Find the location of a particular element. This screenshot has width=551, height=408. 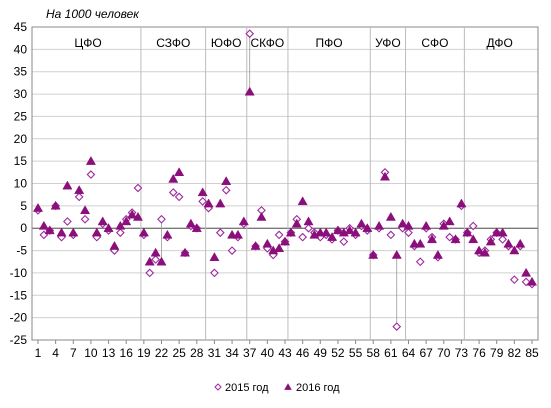

legend-label-2015: 2015 год is located at coordinates (247, 388).